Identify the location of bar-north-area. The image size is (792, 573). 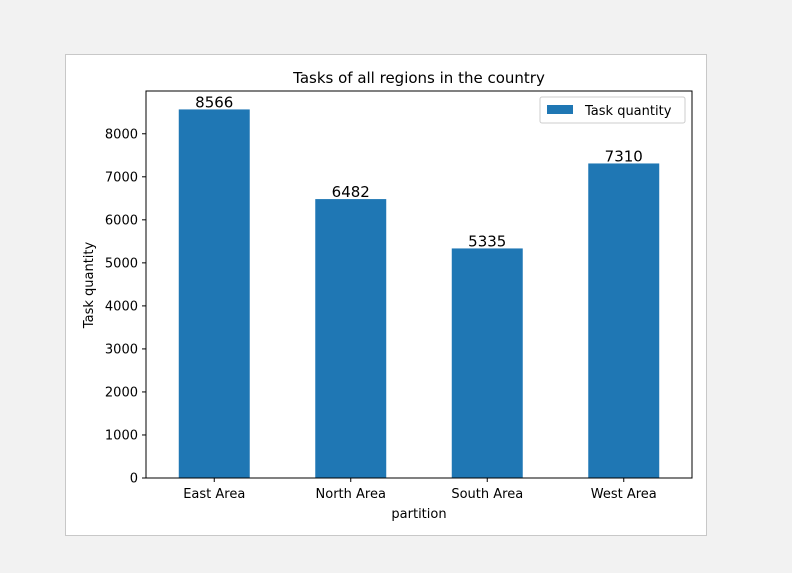
(351, 338).